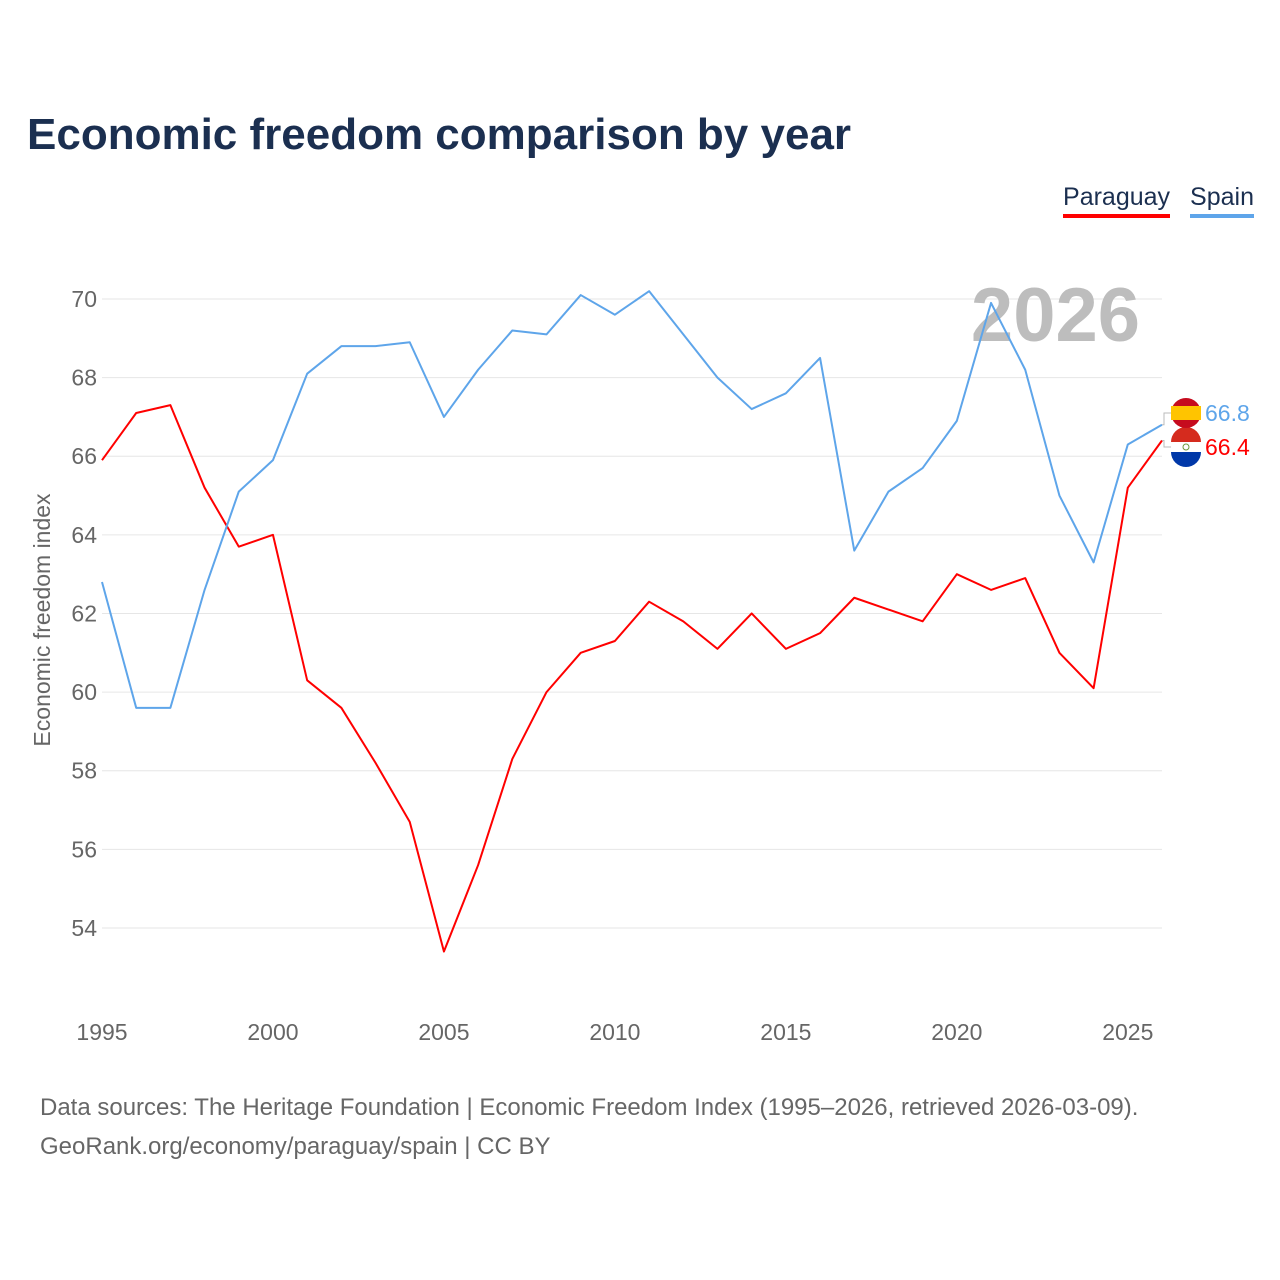 Image resolution: width=1280 pixels, height=1280 pixels. What do you see at coordinates (84, 299) in the screenshot?
I see `y-tick-label: 70` at bounding box center [84, 299].